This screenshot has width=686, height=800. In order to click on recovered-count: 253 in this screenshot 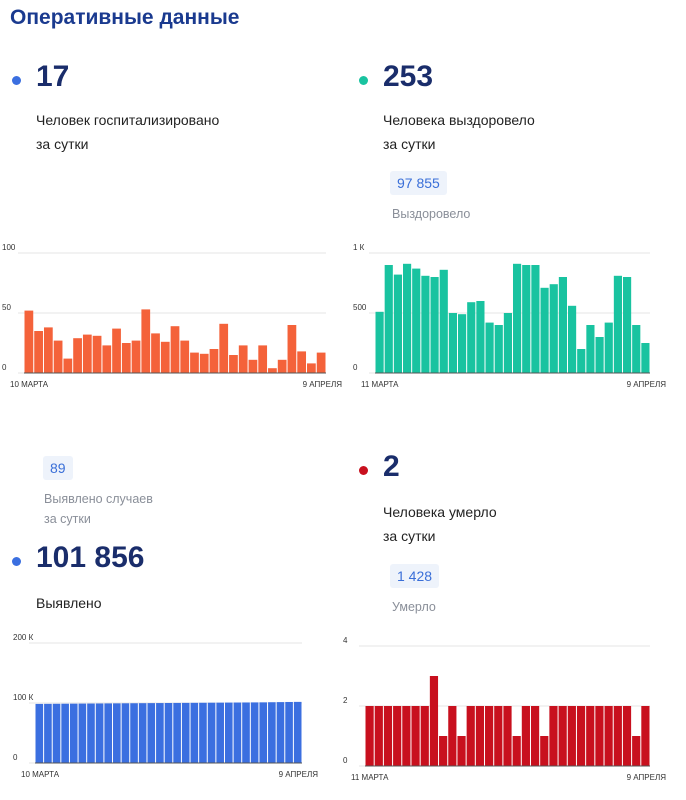, I will do `click(408, 76)`.